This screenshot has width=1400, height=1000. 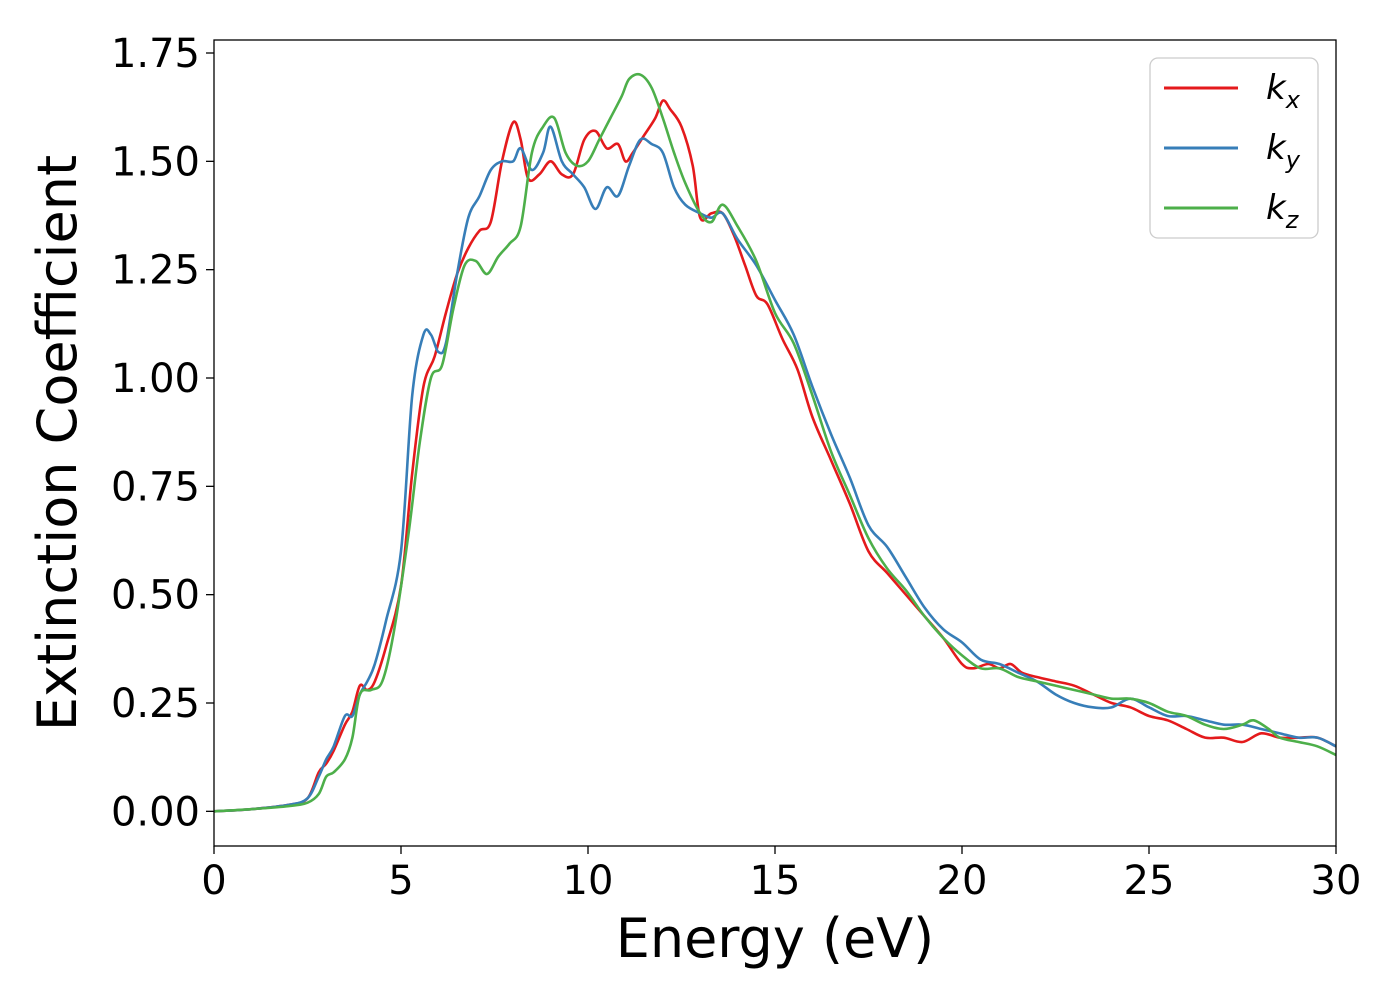 What do you see at coordinates (775, 938) in the screenshot?
I see `x-axis-title: Energy (eV)` at bounding box center [775, 938].